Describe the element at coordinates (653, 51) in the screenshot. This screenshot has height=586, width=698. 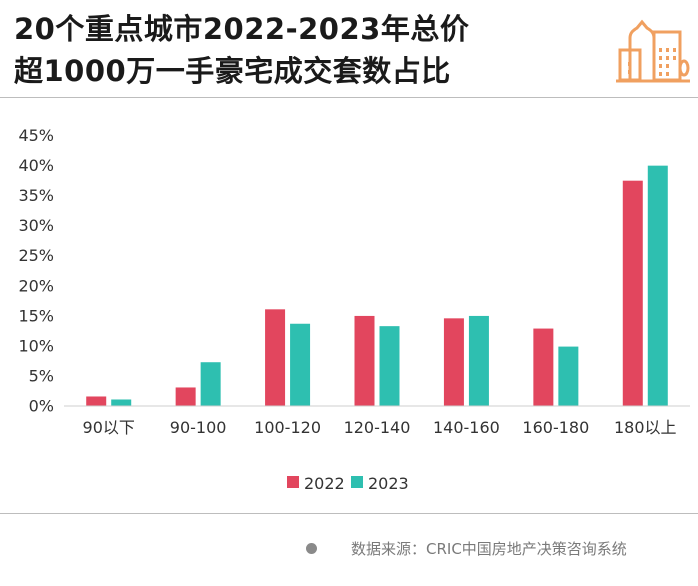
I see `city-buildings-icon` at that location.